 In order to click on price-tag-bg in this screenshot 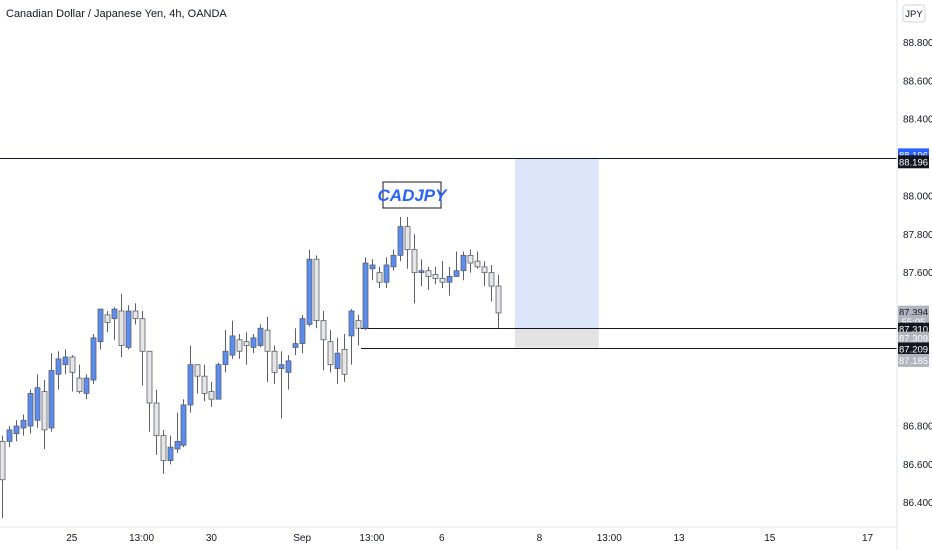, I will do `click(913, 162)`.